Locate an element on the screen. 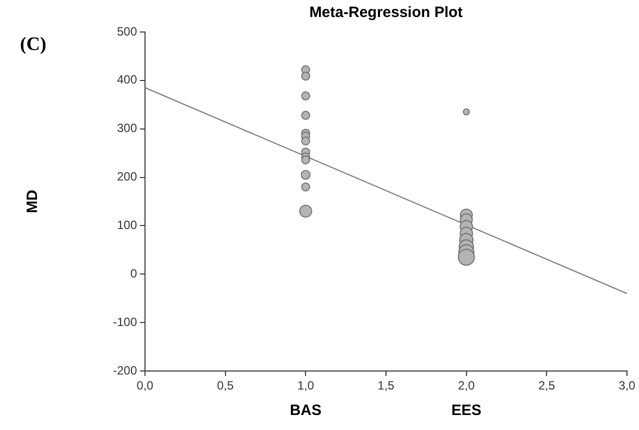 The width and height of the screenshot is (639, 430). x-tick-label: 2,0 is located at coordinates (466, 385).